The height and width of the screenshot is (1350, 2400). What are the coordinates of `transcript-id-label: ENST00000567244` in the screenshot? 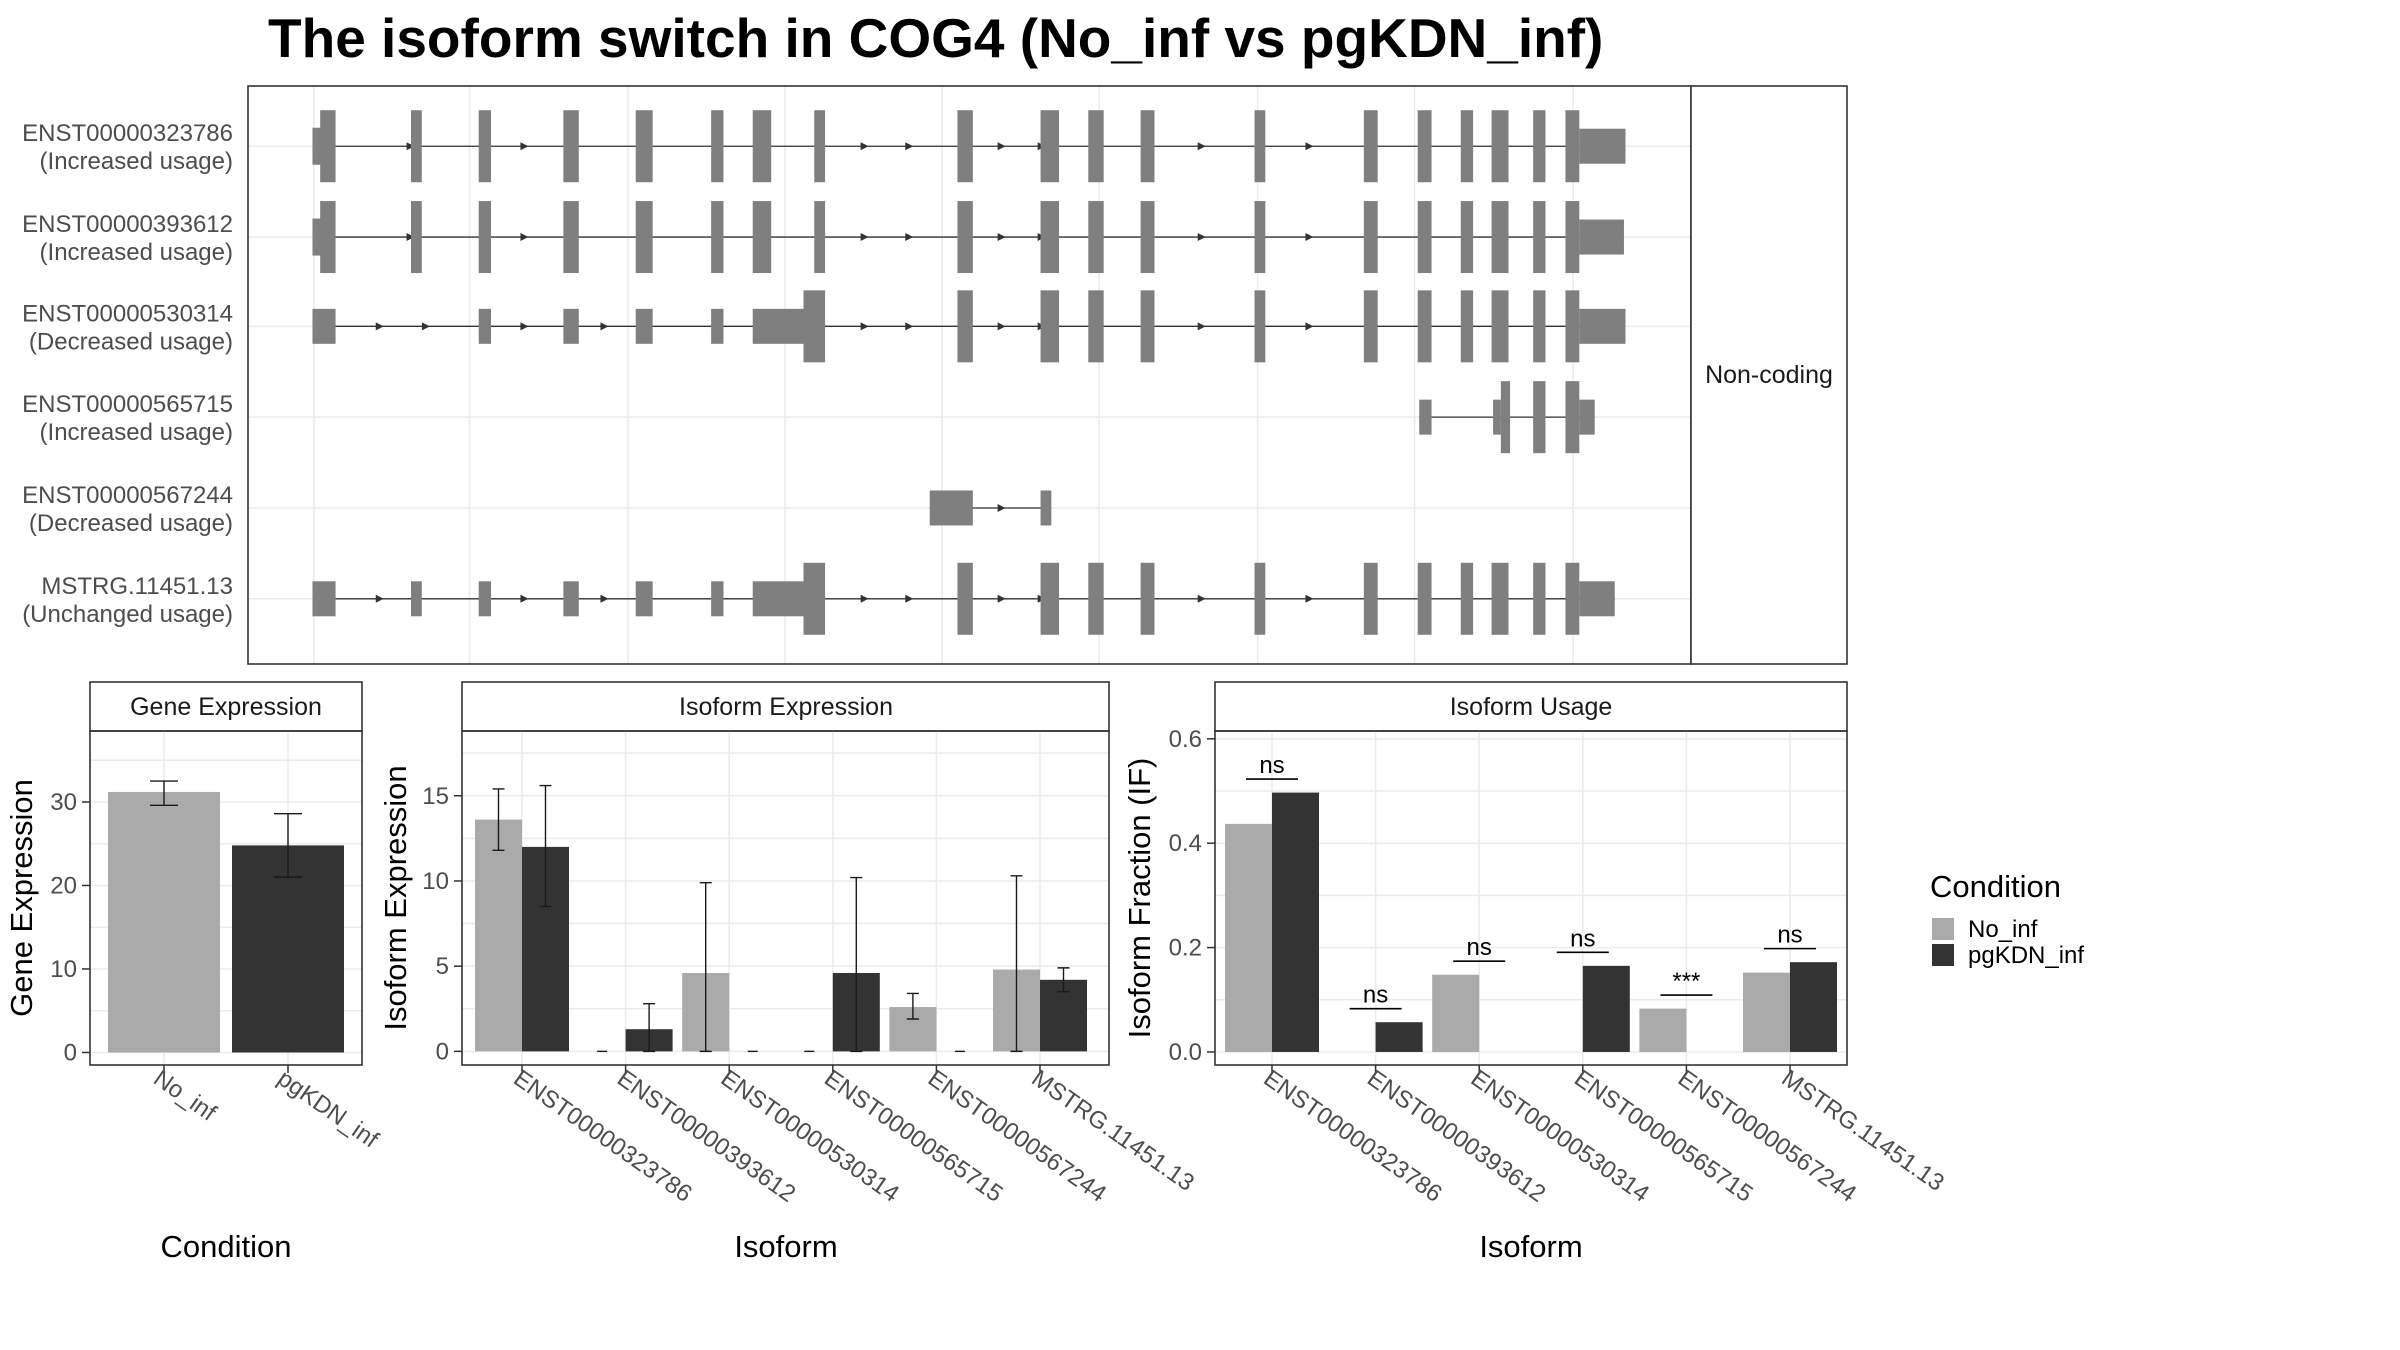 It's located at (127, 495).